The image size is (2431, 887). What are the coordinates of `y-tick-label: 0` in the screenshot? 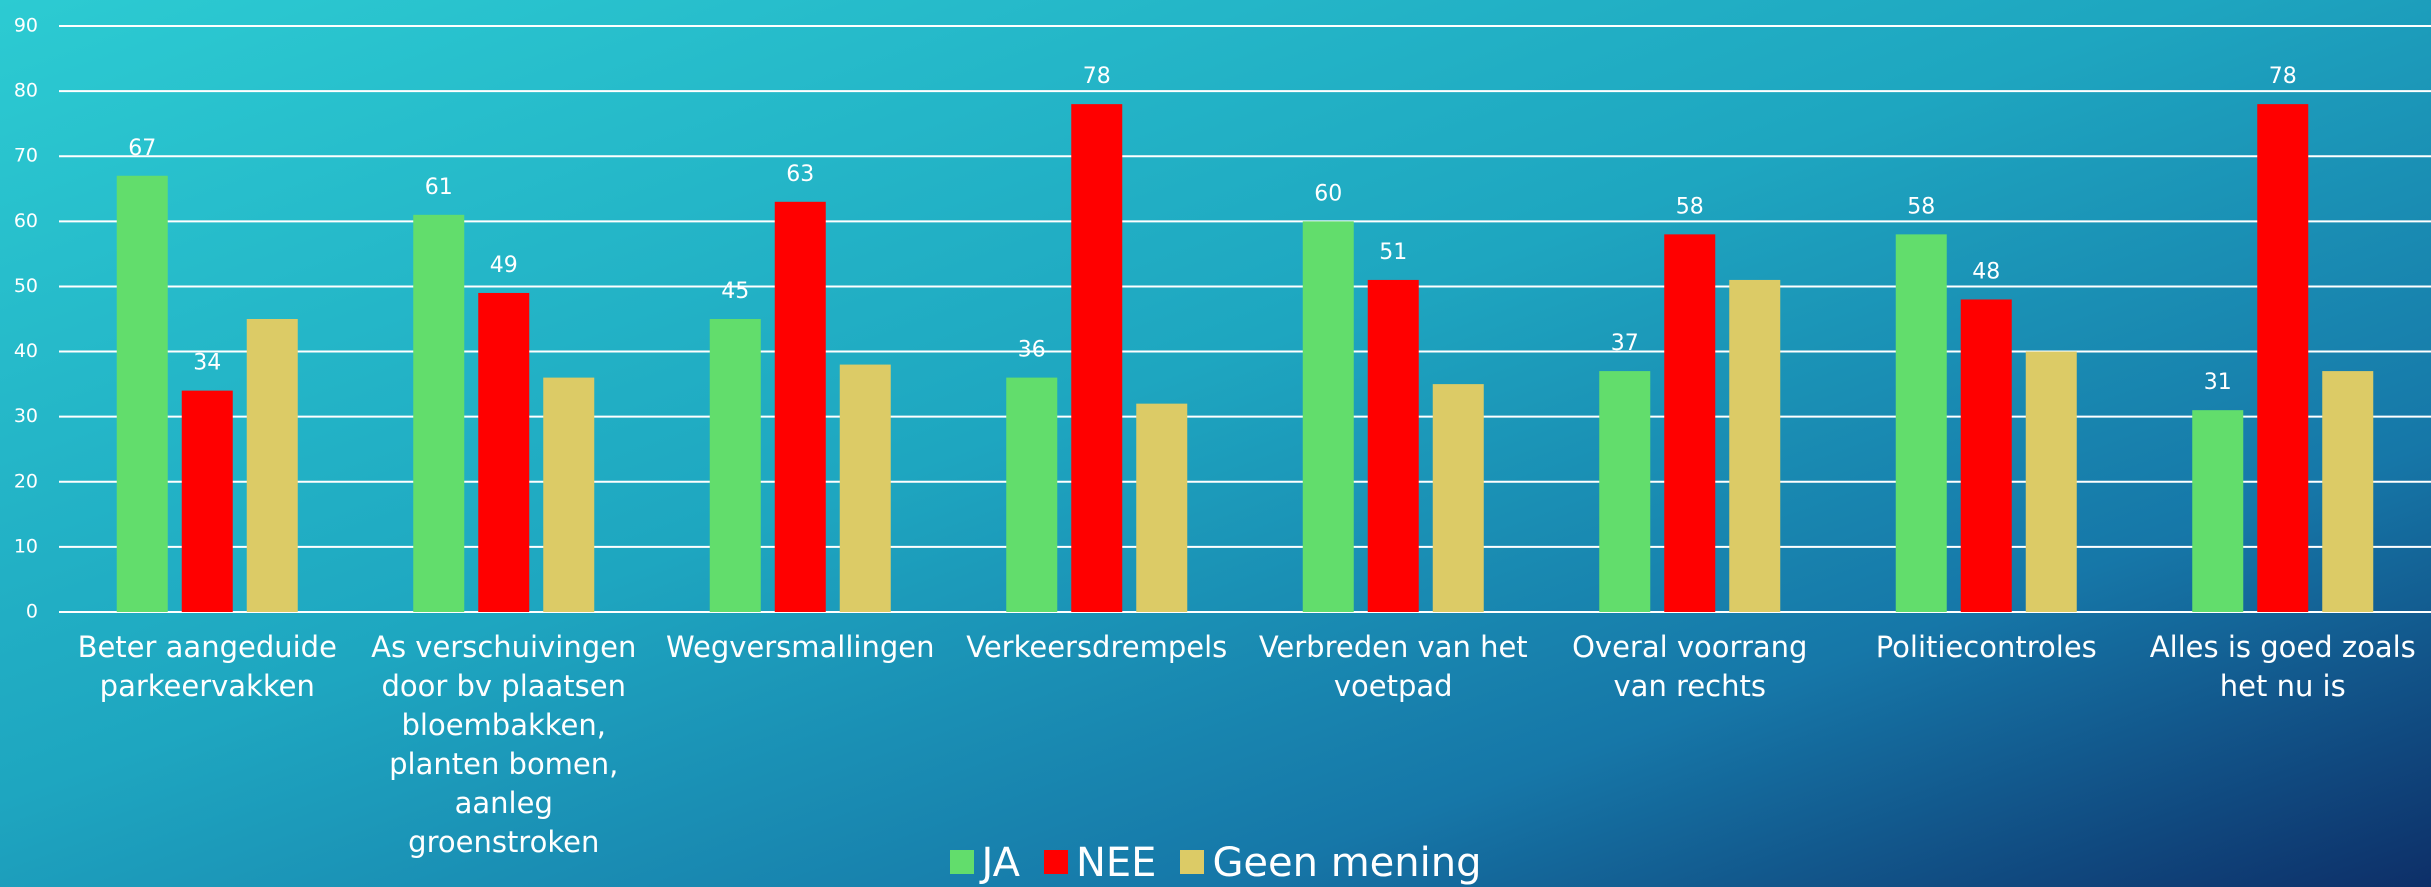 It's located at (32, 612).